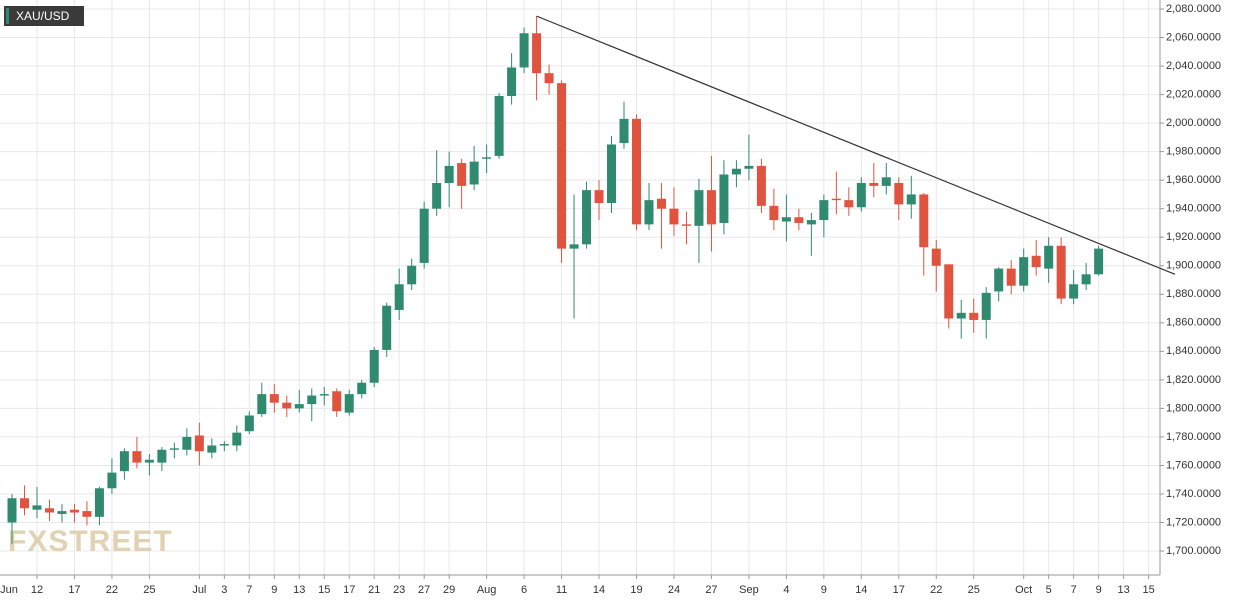 The image size is (1245, 602). Describe the element at coordinates (524, 590) in the screenshot. I see `x-tick-label: 6` at that location.